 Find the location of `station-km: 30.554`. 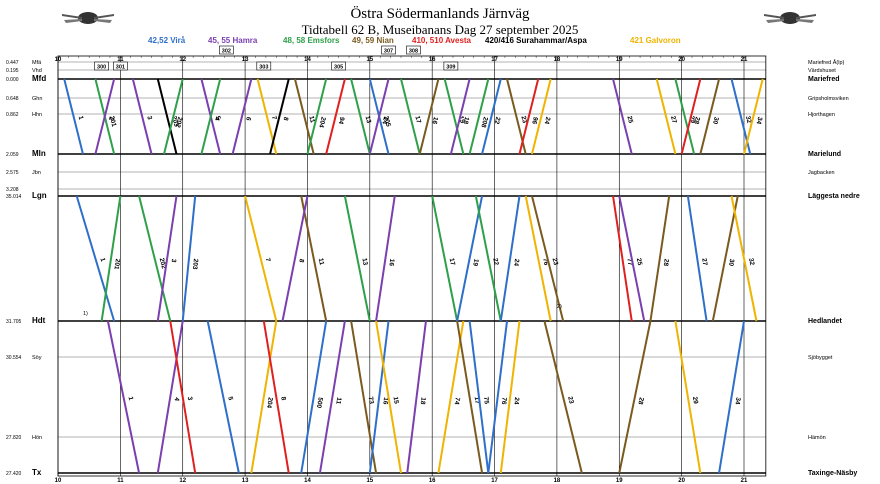

station-km: 30.554 is located at coordinates (14, 358).